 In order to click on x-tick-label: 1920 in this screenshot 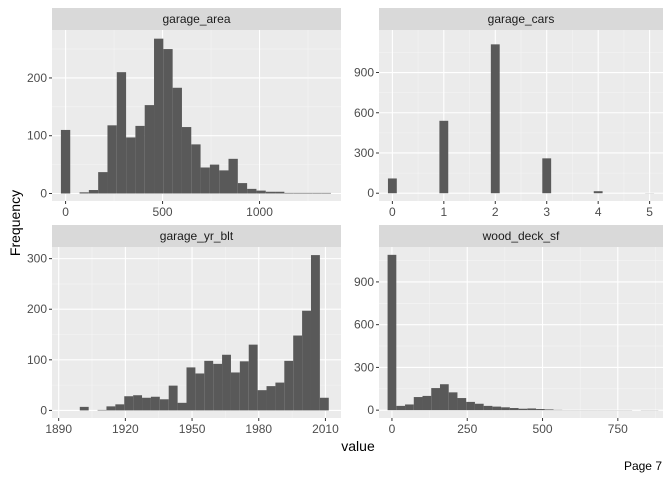, I will do `click(125, 429)`.